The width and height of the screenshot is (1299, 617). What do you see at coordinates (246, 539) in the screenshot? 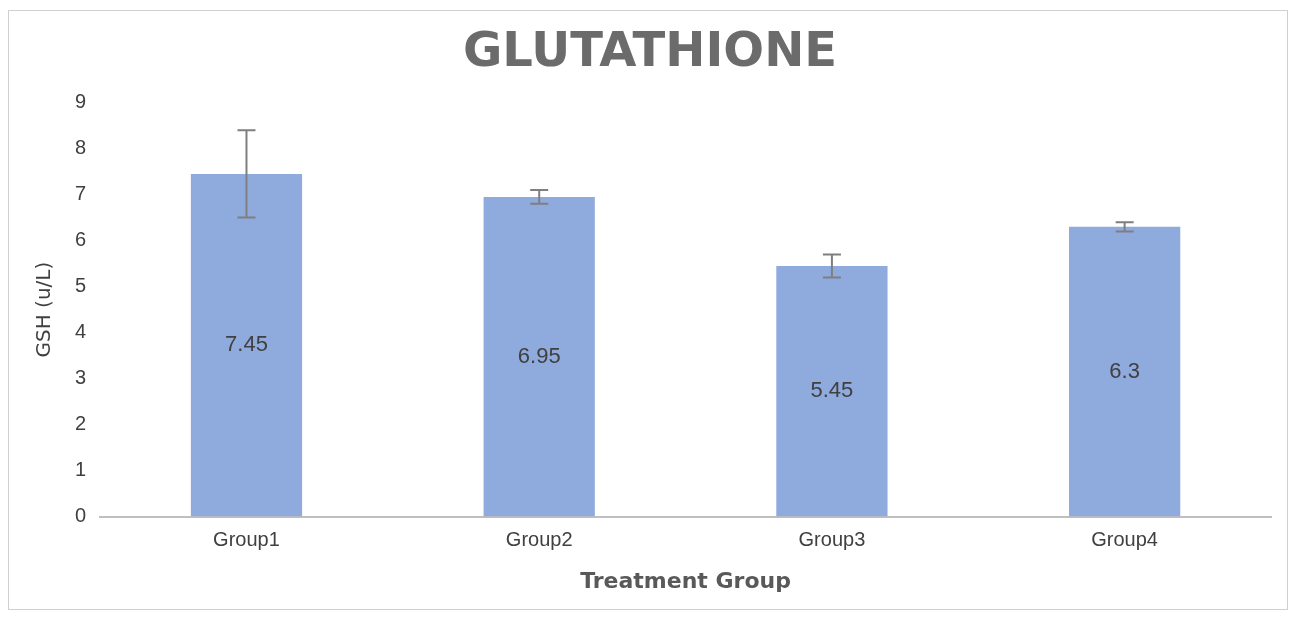
I see `x-tick-label: Group1` at bounding box center [246, 539].